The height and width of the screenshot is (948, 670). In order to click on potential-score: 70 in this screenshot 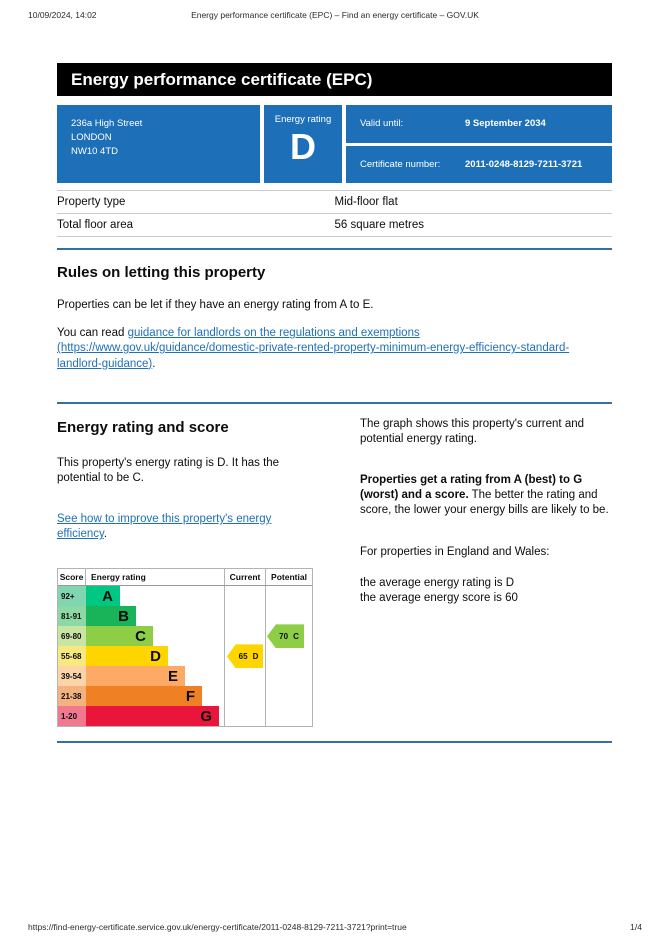, I will do `click(284, 636)`.